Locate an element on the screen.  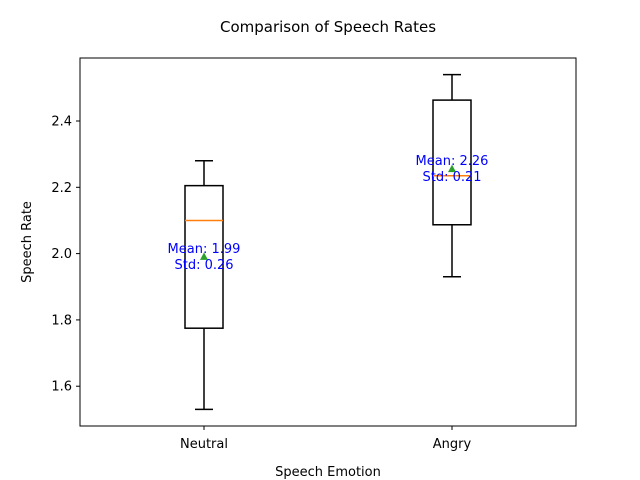
mean-annotation: Mean: 1.99 is located at coordinates (204, 249).